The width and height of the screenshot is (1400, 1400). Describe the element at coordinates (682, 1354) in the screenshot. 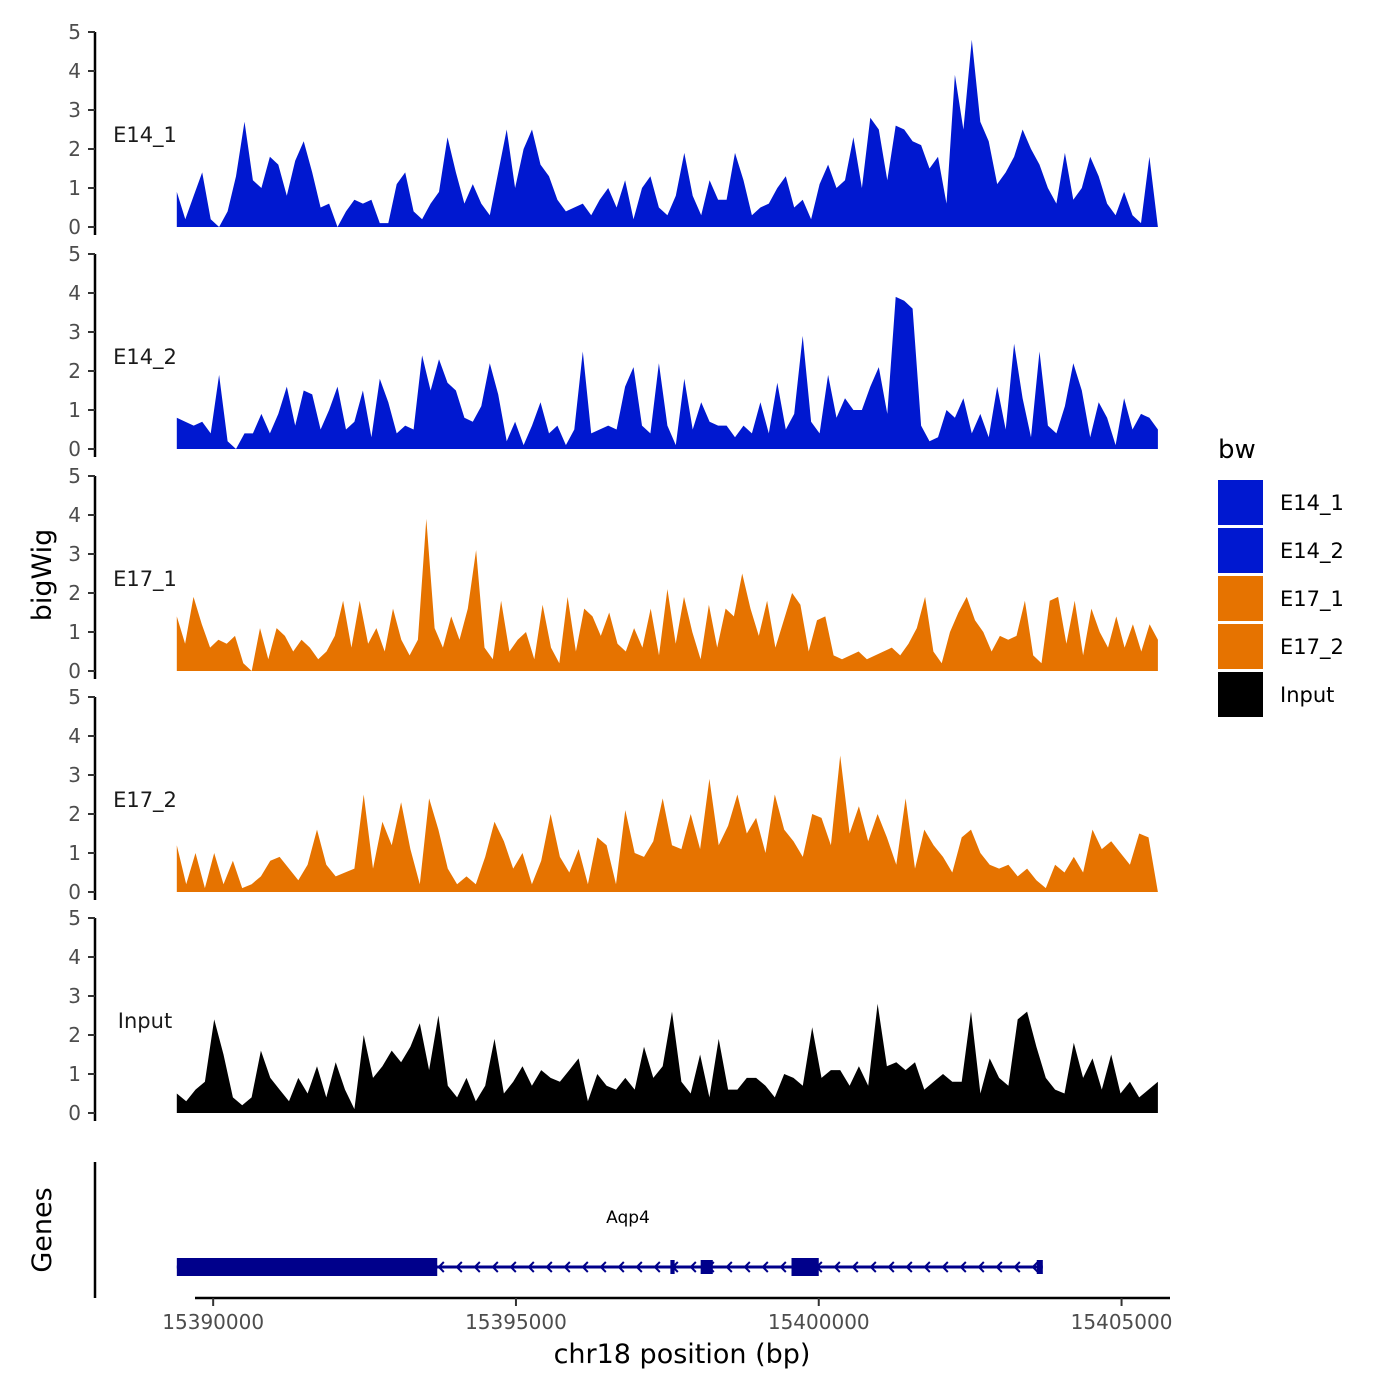

I see `x-axis-title: chr18 position (bp)` at that location.